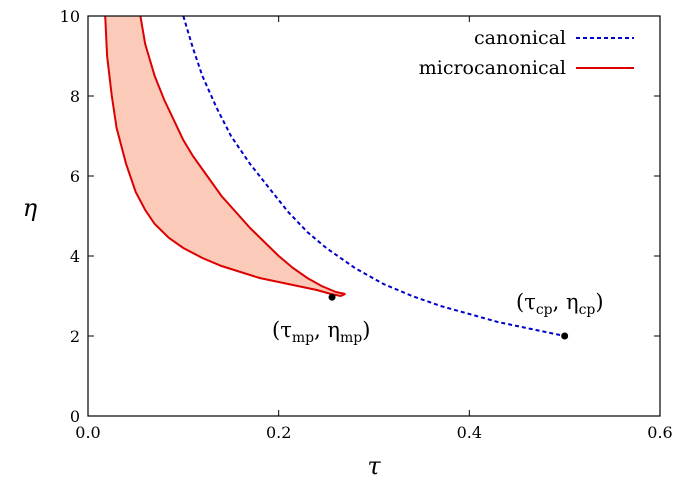 The height and width of the screenshot is (487, 681). Describe the element at coordinates (526, 53) in the screenshot. I see `legend: canonical microcanonical` at that location.